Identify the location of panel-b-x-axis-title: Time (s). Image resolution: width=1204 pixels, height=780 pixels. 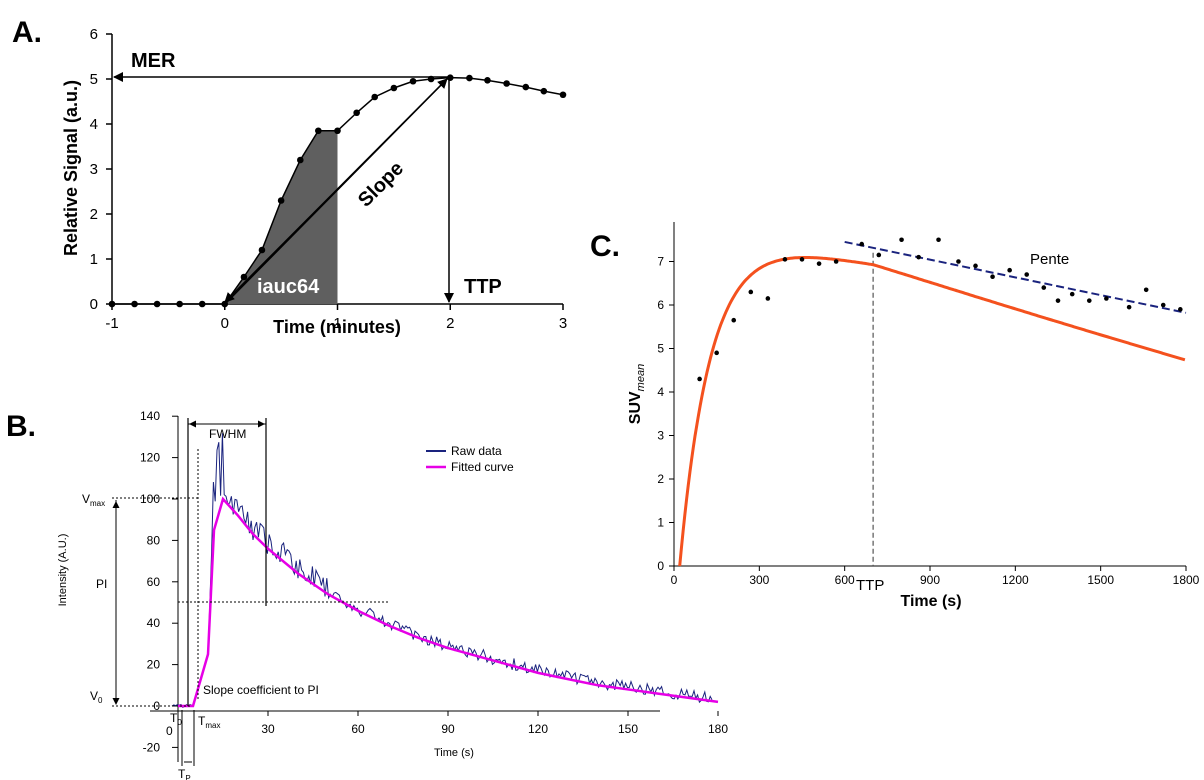
(454, 753).